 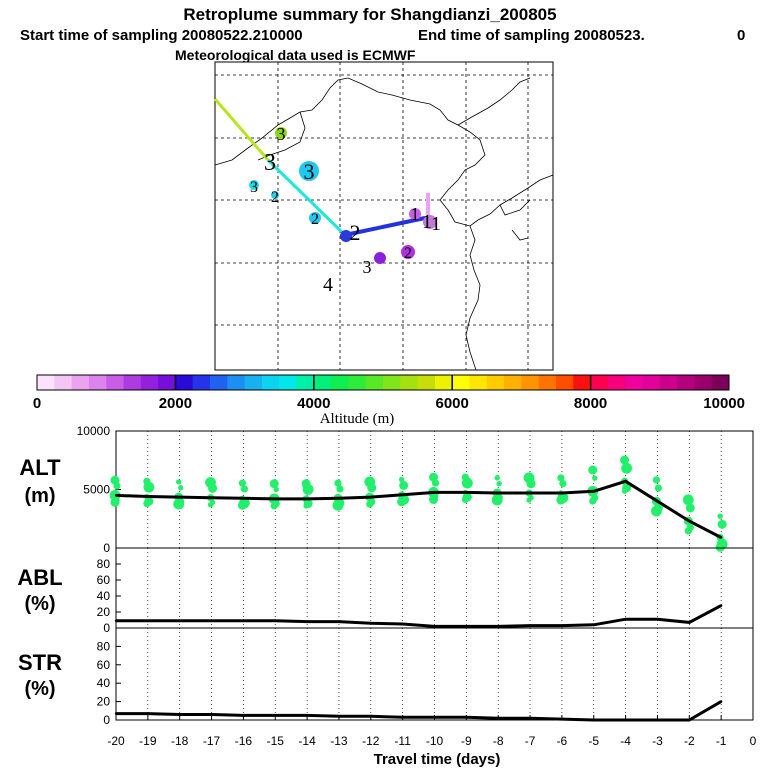 What do you see at coordinates (116, 741) in the screenshot?
I see `x-tick-label: -20` at bounding box center [116, 741].